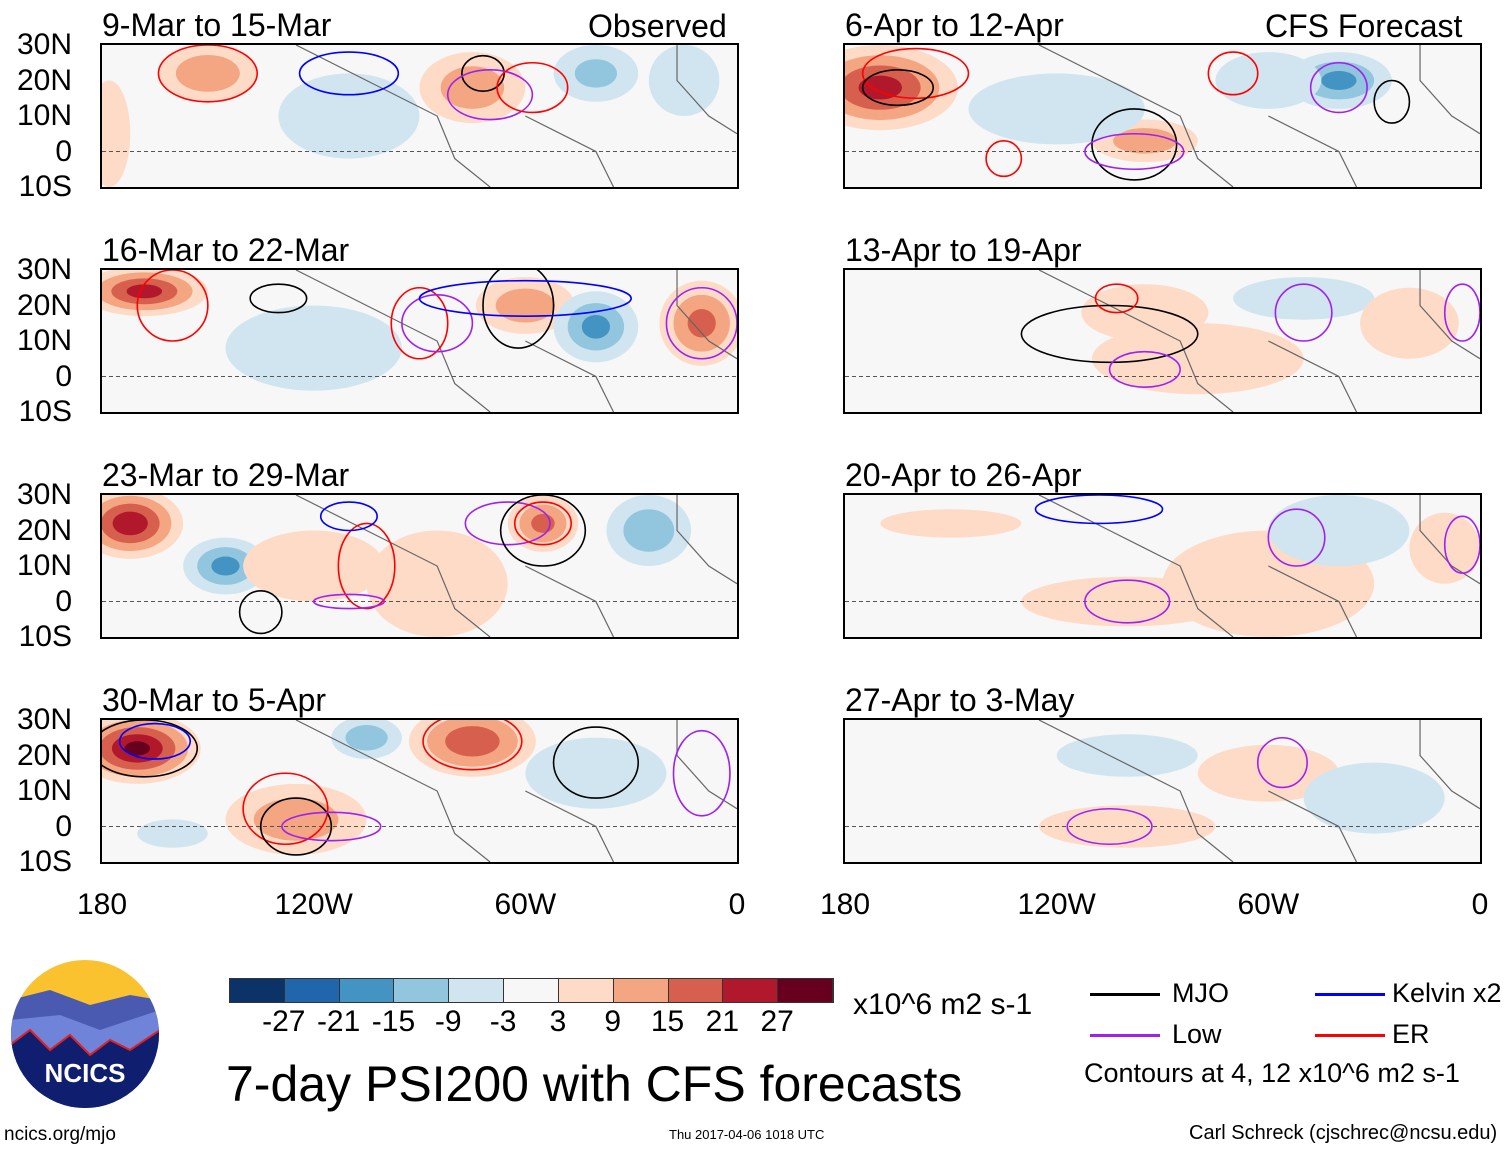 The height and width of the screenshot is (1149, 1510). Describe the element at coordinates (60, 1134) in the screenshot. I see `footer-url: ncics.org/mjo` at that location.